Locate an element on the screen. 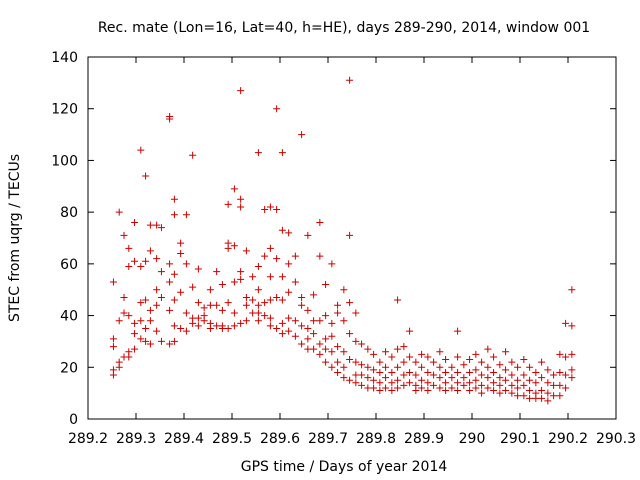 The height and width of the screenshot is (480, 640). x-axis-title: GPS time / Days of year 2014 is located at coordinates (344, 467).